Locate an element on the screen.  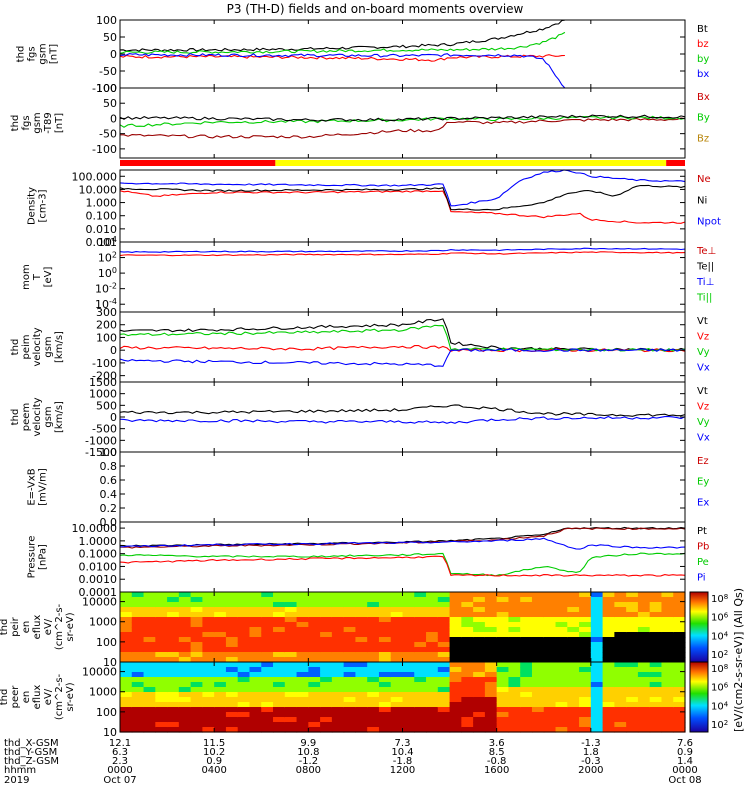
ephemeris-row-label: hhmm is located at coordinates (20, 770).